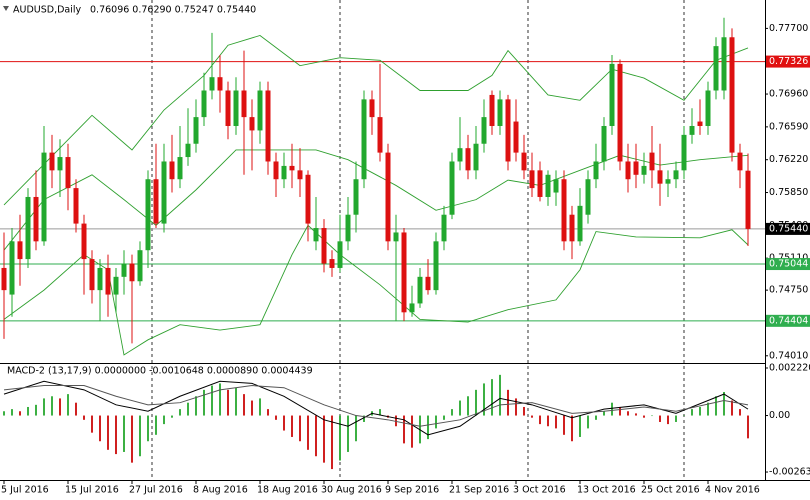  What do you see at coordinates (173, 10) in the screenshot?
I see `ohlc-readout: 0.76096 0.76290 0.75247 0.75440` at bounding box center [173, 10].